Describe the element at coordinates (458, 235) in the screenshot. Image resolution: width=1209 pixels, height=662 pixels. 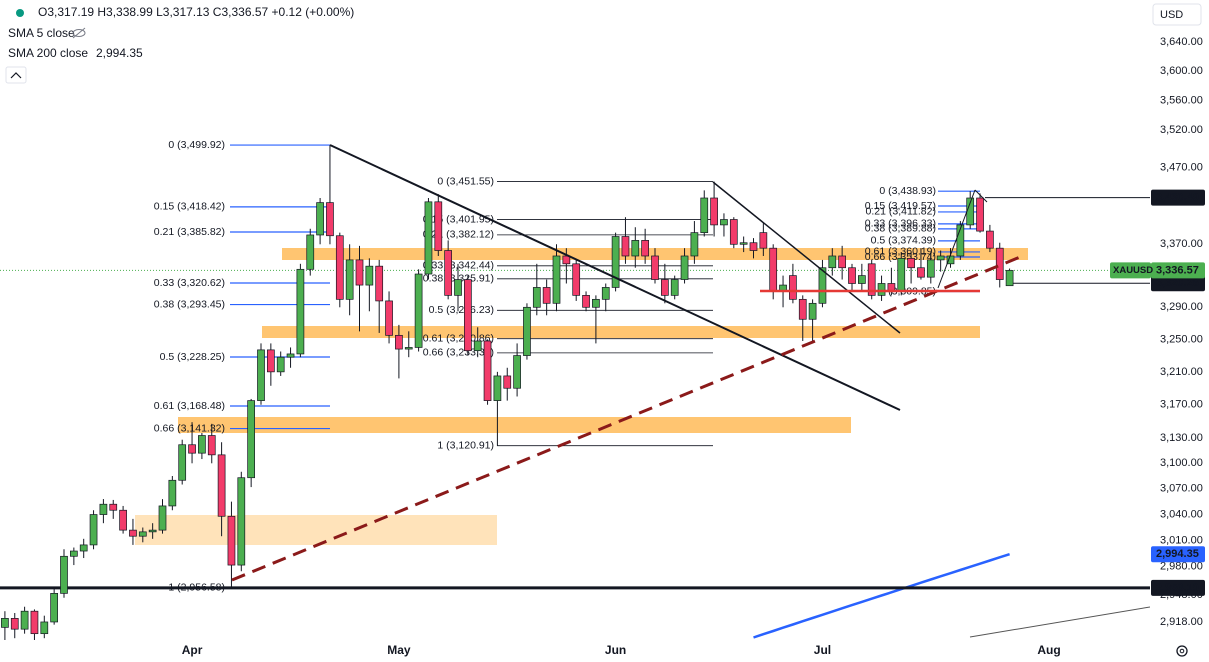
I see `fib-label: 0.21 (3,382.12)` at that location.